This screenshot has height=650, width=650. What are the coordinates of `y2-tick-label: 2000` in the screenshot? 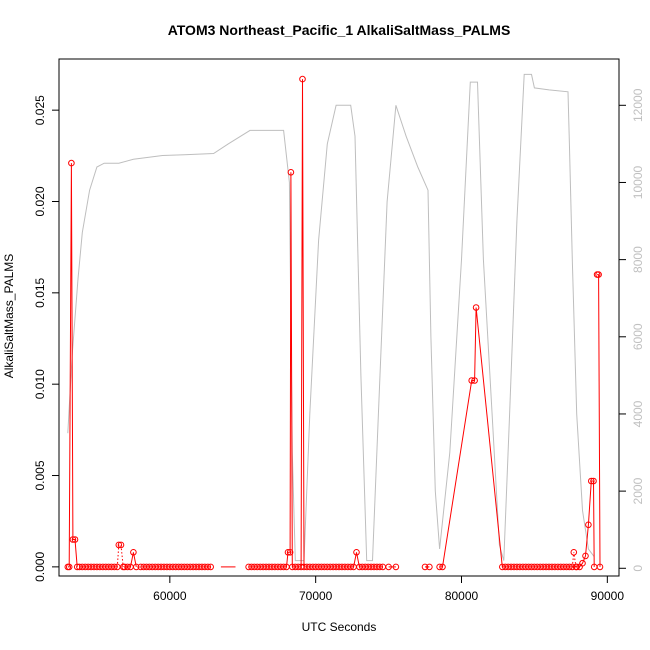 It's located at (638, 490).